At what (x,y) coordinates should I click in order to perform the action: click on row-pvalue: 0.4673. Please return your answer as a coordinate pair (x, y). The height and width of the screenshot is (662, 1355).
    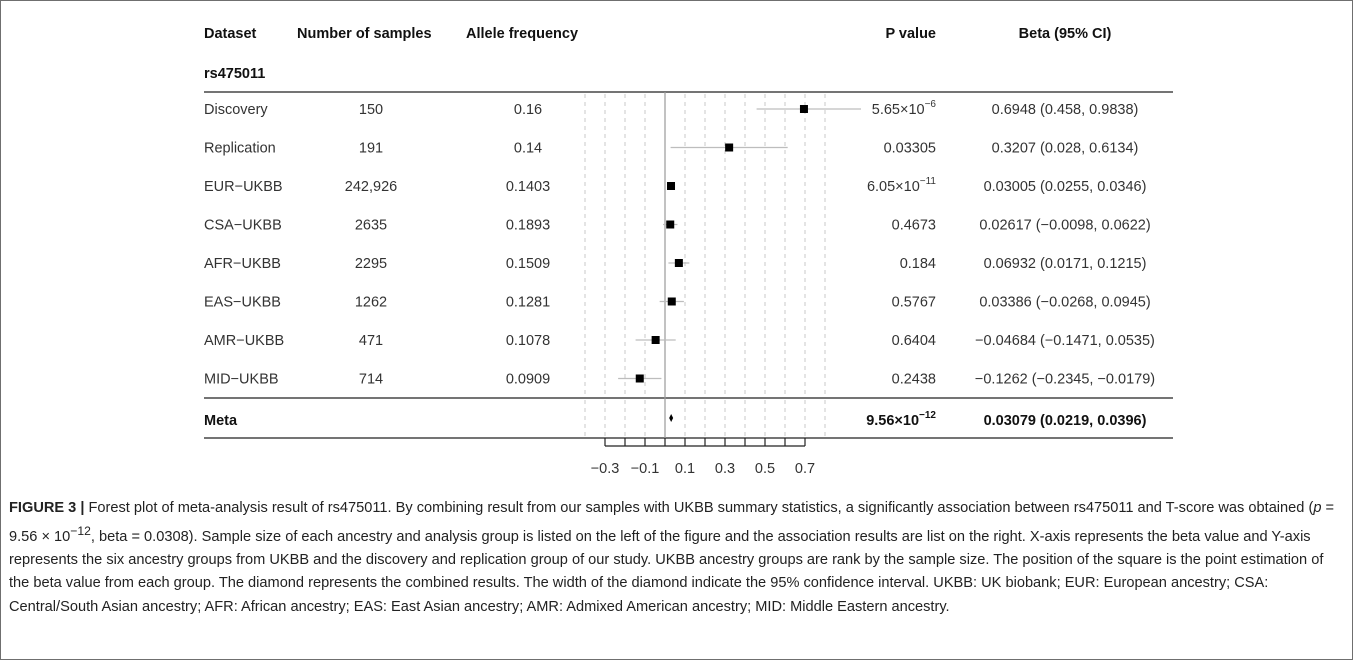
    Looking at the image, I should click on (914, 226).